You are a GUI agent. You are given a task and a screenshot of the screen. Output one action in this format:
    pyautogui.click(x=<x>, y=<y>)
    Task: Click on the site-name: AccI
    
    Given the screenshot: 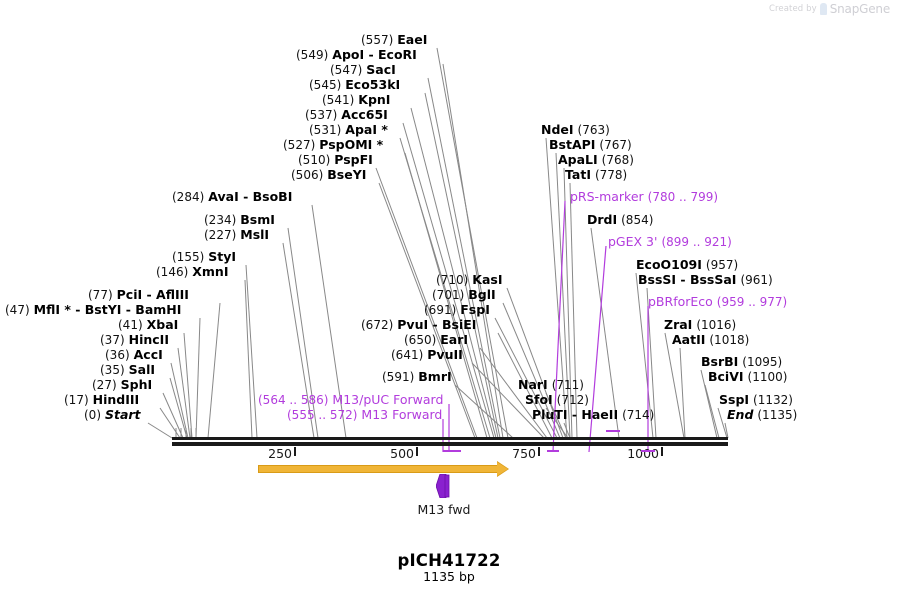 What is the action you would take?
    pyautogui.click(x=148, y=354)
    